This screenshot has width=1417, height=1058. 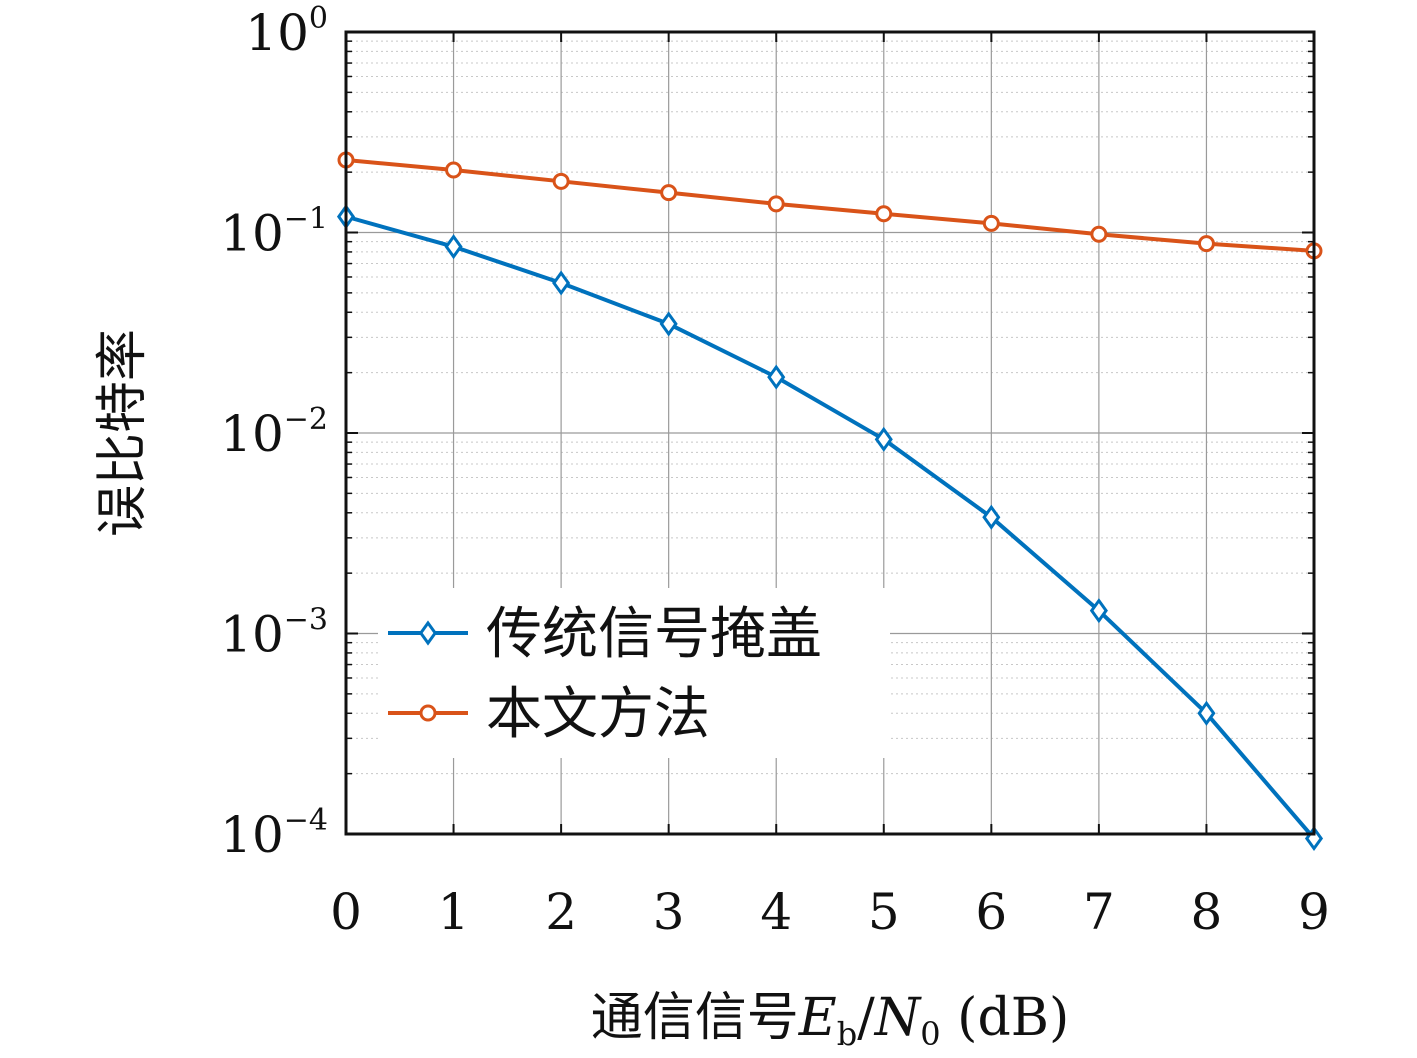 What do you see at coordinates (654, 634) in the screenshot?
I see `legend-label-traditional: 传统信号掩盖` at bounding box center [654, 634].